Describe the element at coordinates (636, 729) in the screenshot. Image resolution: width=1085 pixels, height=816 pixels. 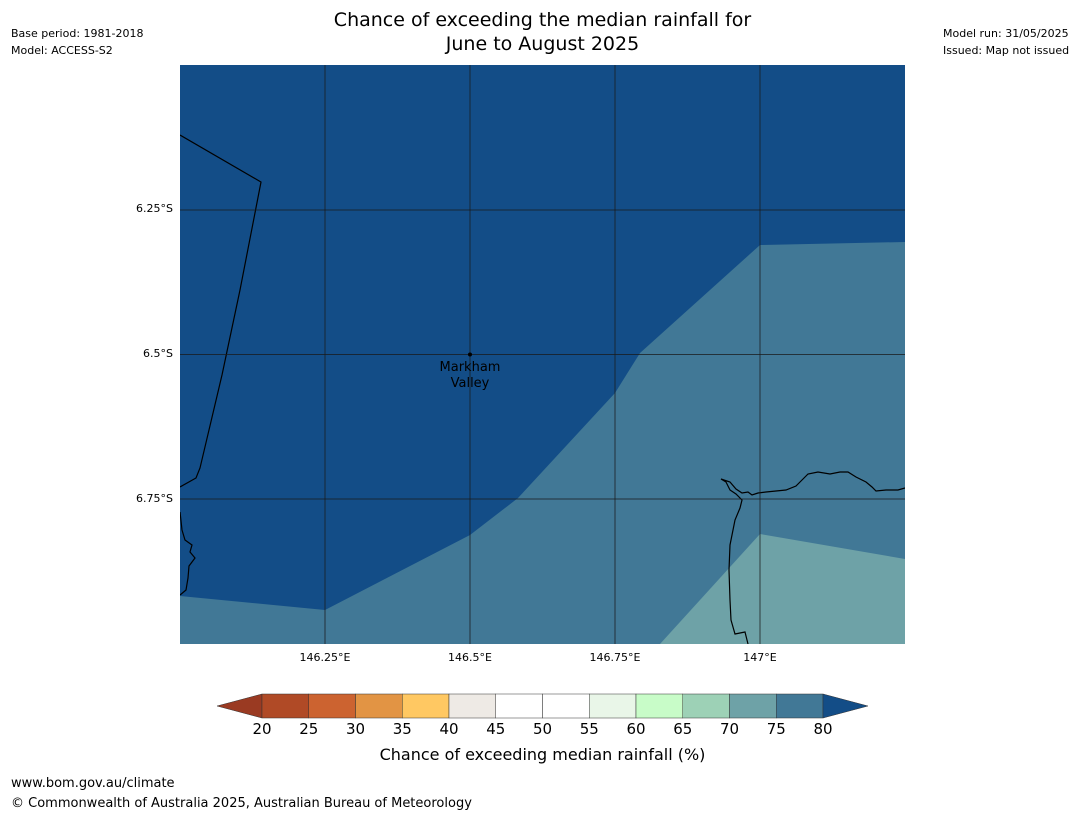
I see `colorbar-tick-60: 60` at that location.